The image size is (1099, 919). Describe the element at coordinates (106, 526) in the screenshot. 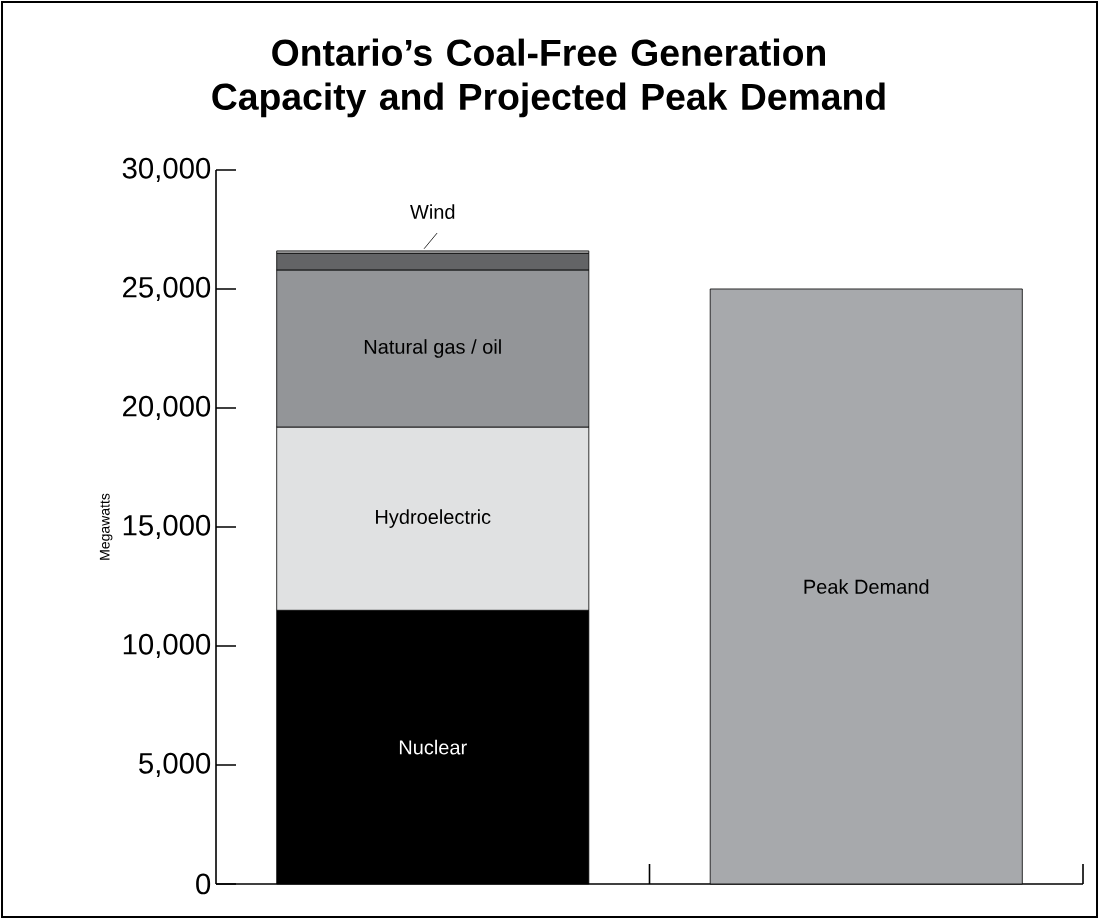

I see `y-axis-title: Megawatts` at that location.